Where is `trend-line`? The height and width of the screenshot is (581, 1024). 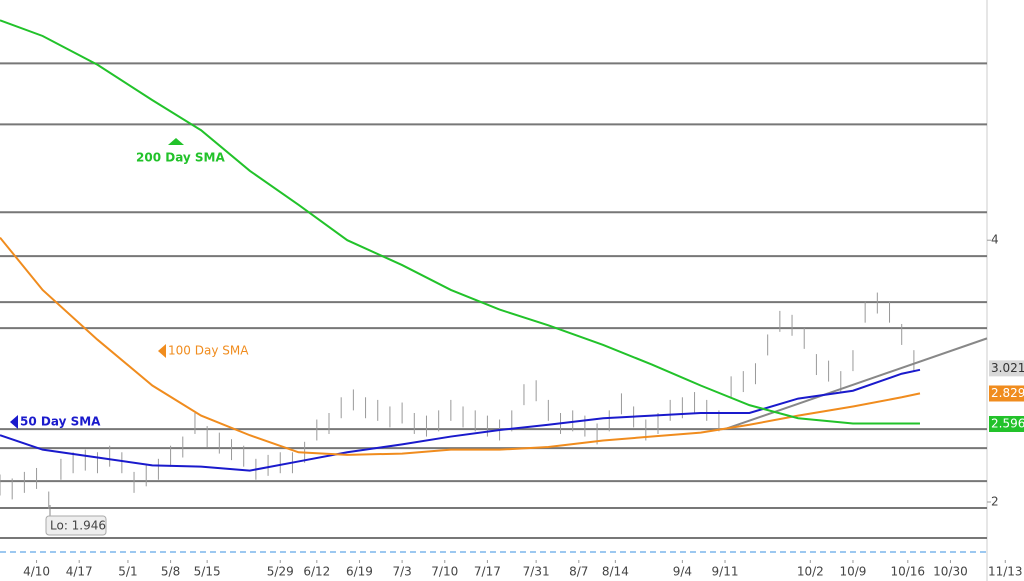
trend-line is located at coordinates (856, 384).